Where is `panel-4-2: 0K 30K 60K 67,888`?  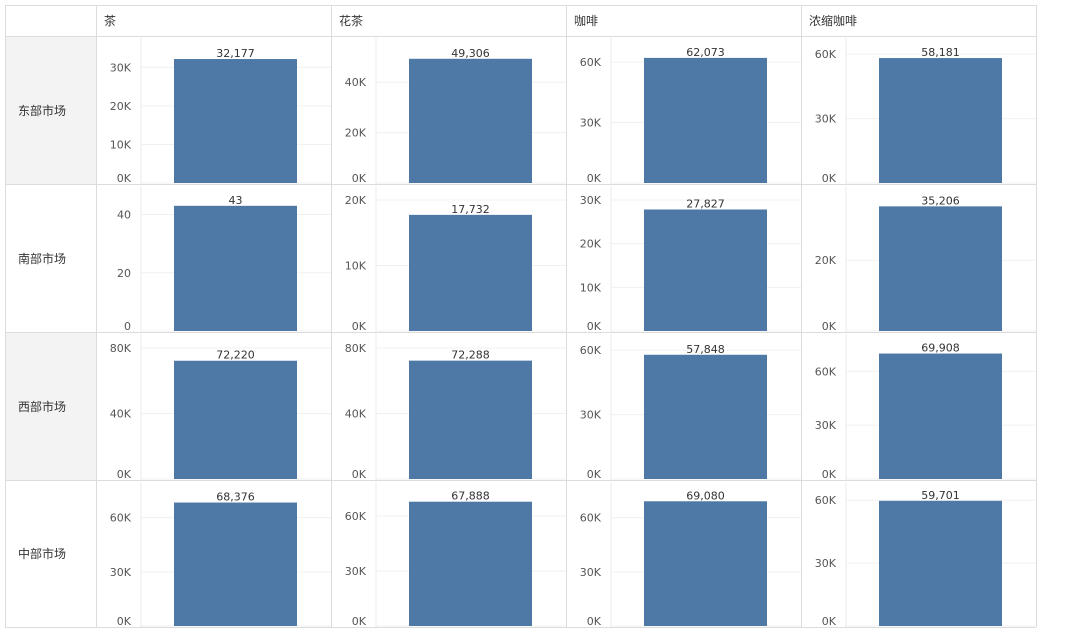
panel-4-2: 0K 30K 60K 67,888 is located at coordinates (455, 554).